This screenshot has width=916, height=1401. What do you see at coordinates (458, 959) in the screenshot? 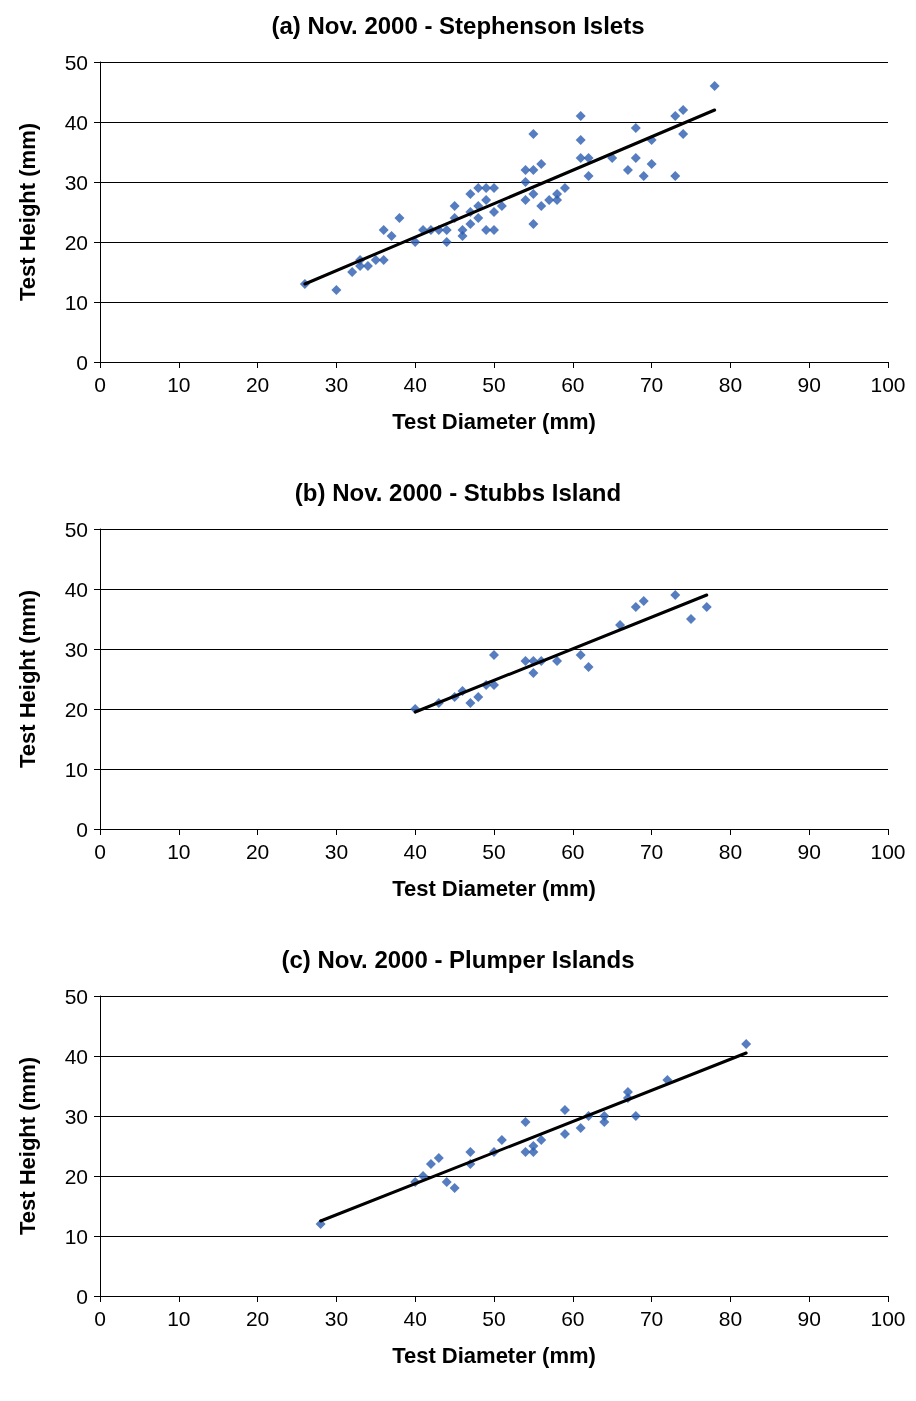
I see `chart-title: (c) Nov. 2000 - Plumper Islands` at bounding box center [458, 959].